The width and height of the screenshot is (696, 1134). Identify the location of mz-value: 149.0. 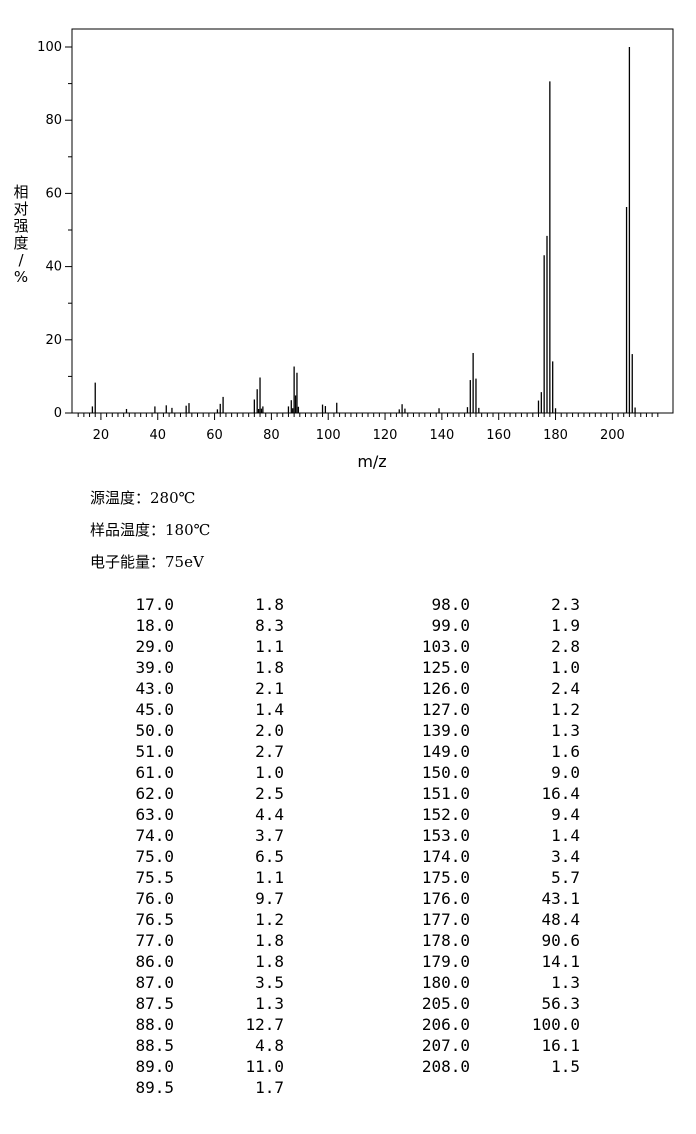
(445, 751).